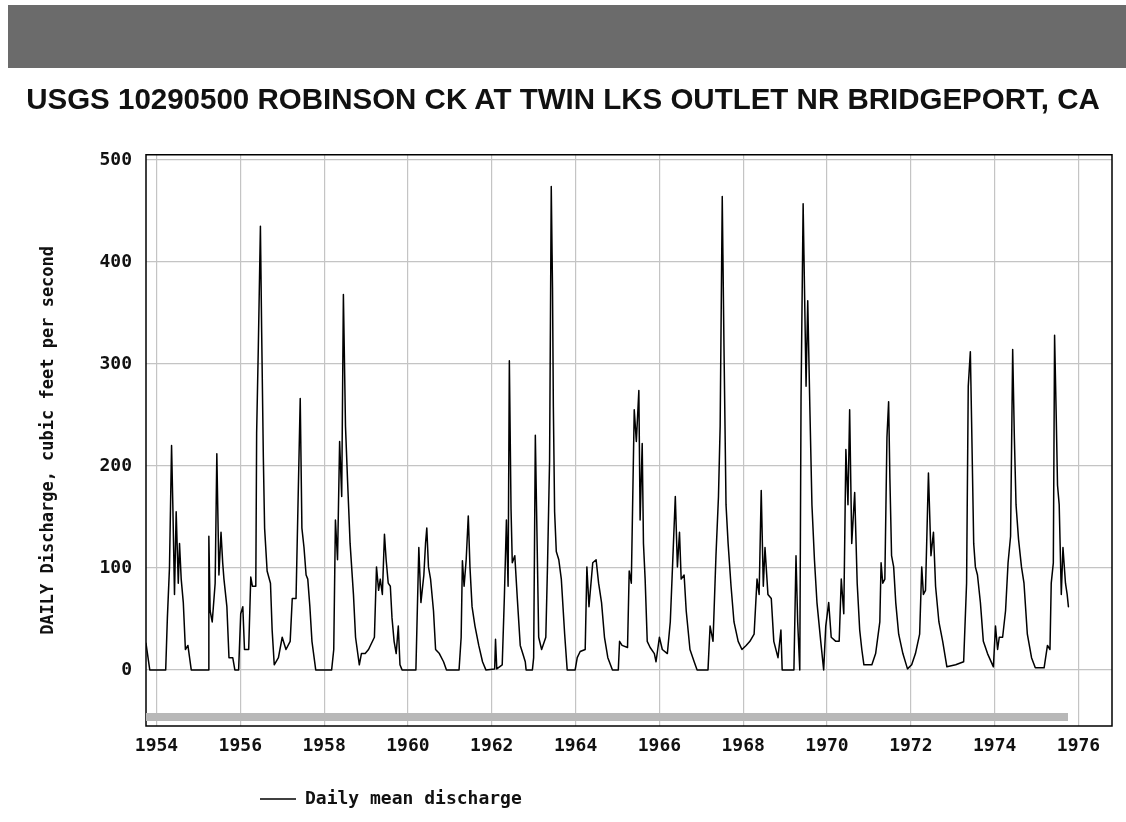 This screenshot has height=822, width=1126. What do you see at coordinates (1078, 745) in the screenshot?
I see `x-tick-label: 1976` at bounding box center [1078, 745].